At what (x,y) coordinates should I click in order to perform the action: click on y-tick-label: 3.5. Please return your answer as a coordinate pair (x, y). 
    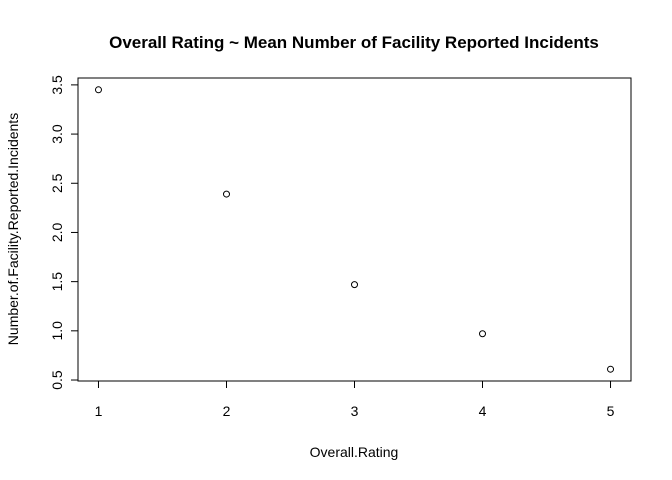
    Looking at the image, I should click on (57, 85).